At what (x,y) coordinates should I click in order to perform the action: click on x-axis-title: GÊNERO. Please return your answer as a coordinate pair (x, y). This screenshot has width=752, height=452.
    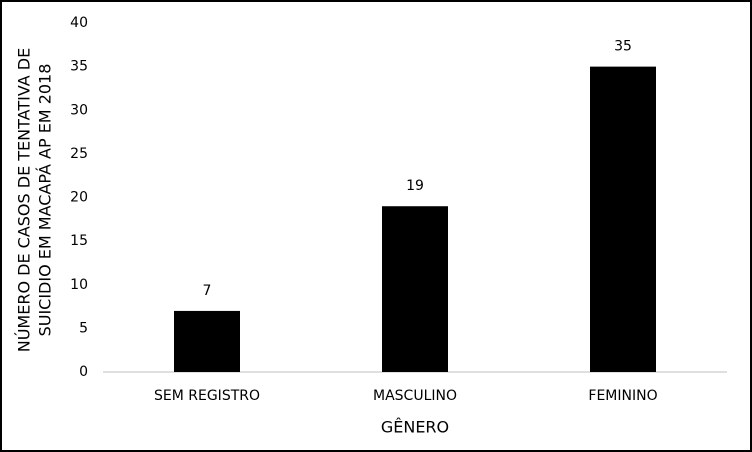
    Looking at the image, I should click on (415, 427).